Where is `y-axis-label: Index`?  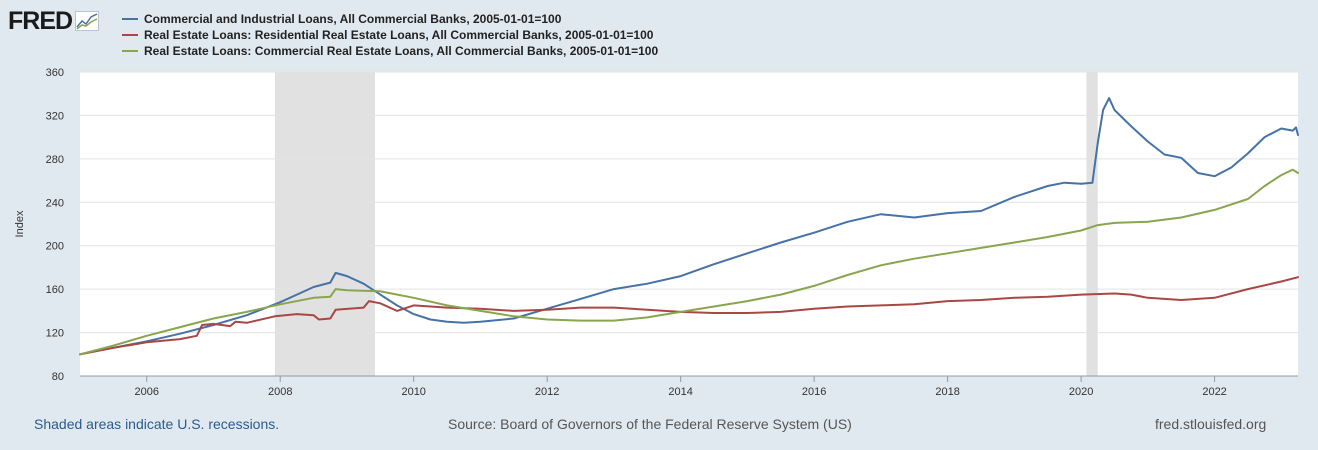
y-axis-label: Index is located at coordinates (20, 223).